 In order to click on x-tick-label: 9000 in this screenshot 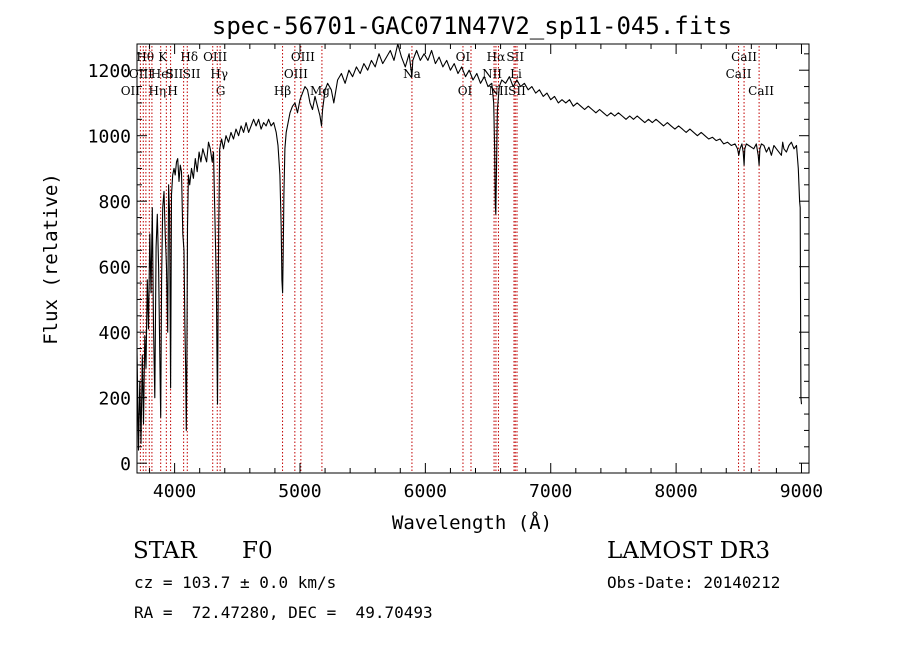, I will do `click(801, 491)`.